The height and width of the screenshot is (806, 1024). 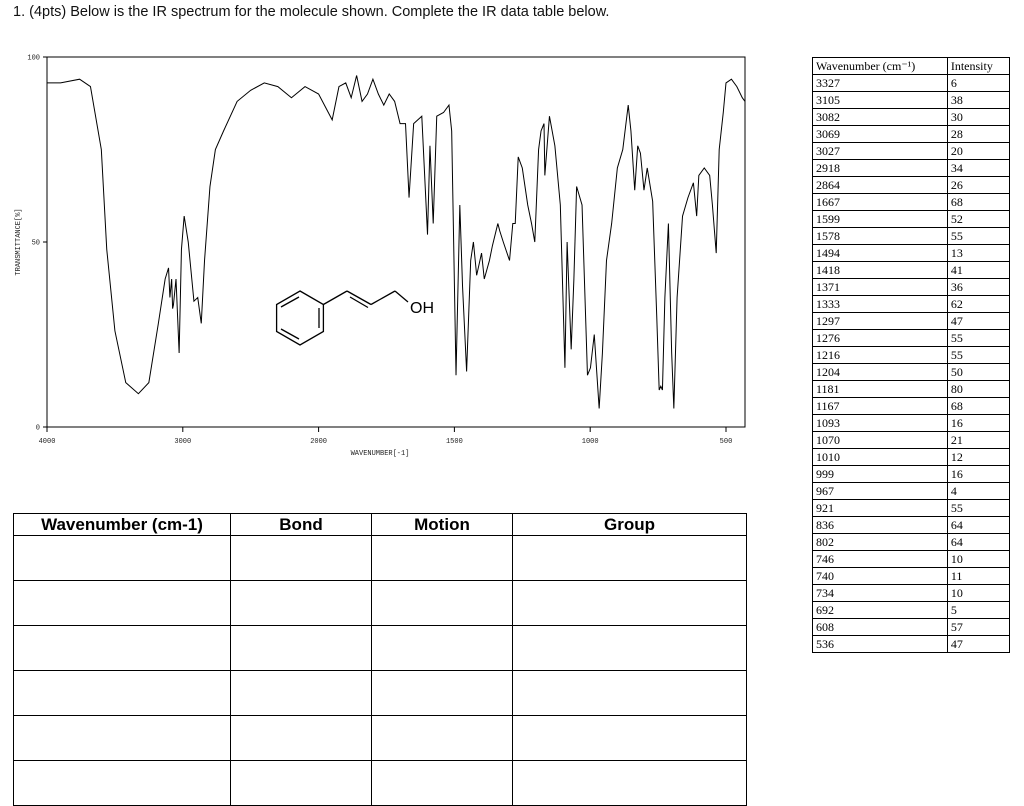 I want to click on peak-row: 608 57, so click(x=911, y=627).